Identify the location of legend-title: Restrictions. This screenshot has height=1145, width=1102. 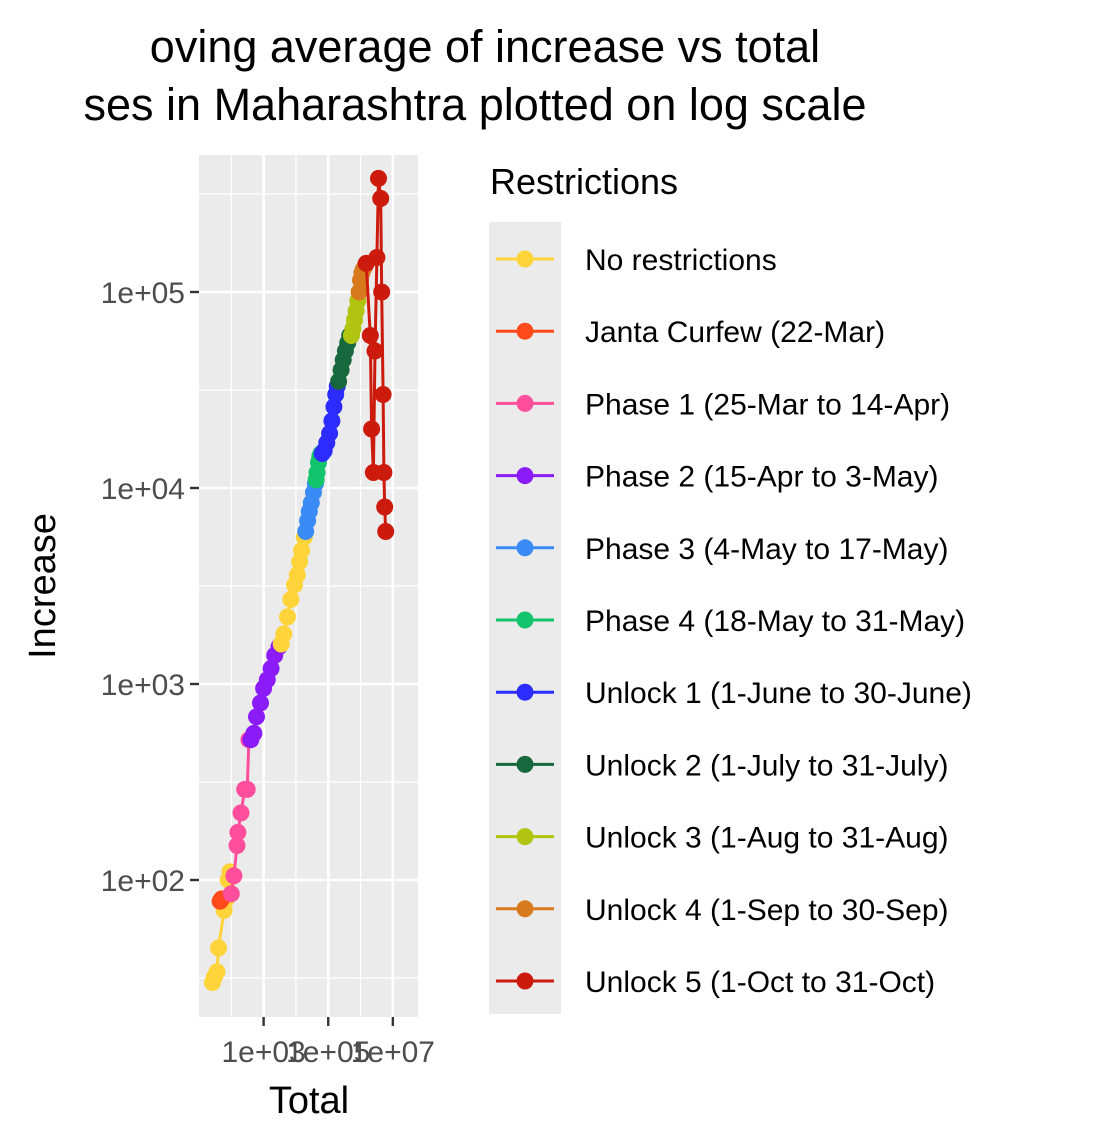
(584, 181).